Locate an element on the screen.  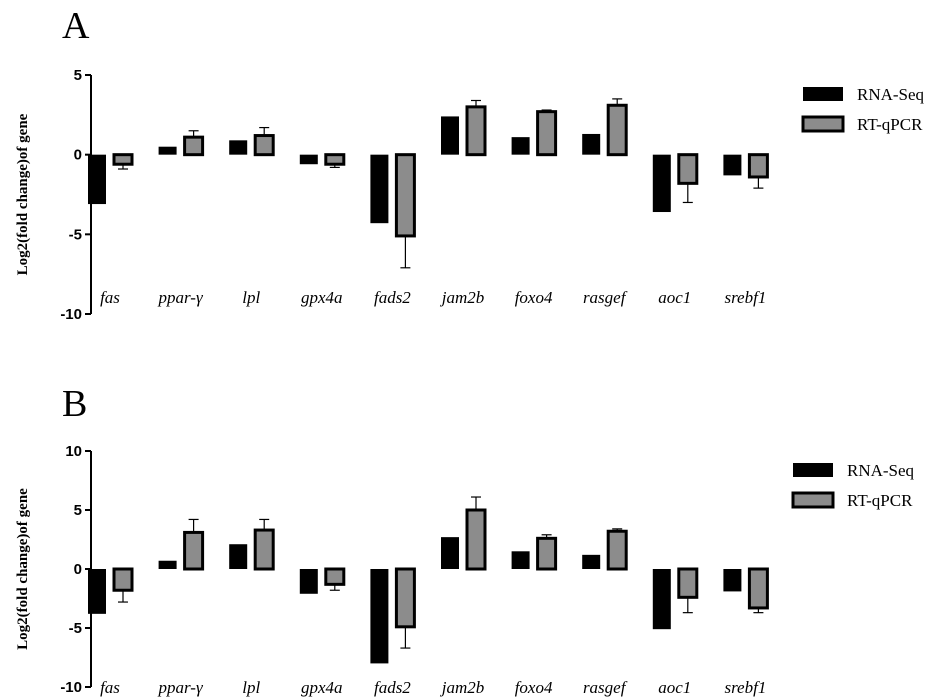
y-tick-label: 10 is located at coordinates (73, 451).